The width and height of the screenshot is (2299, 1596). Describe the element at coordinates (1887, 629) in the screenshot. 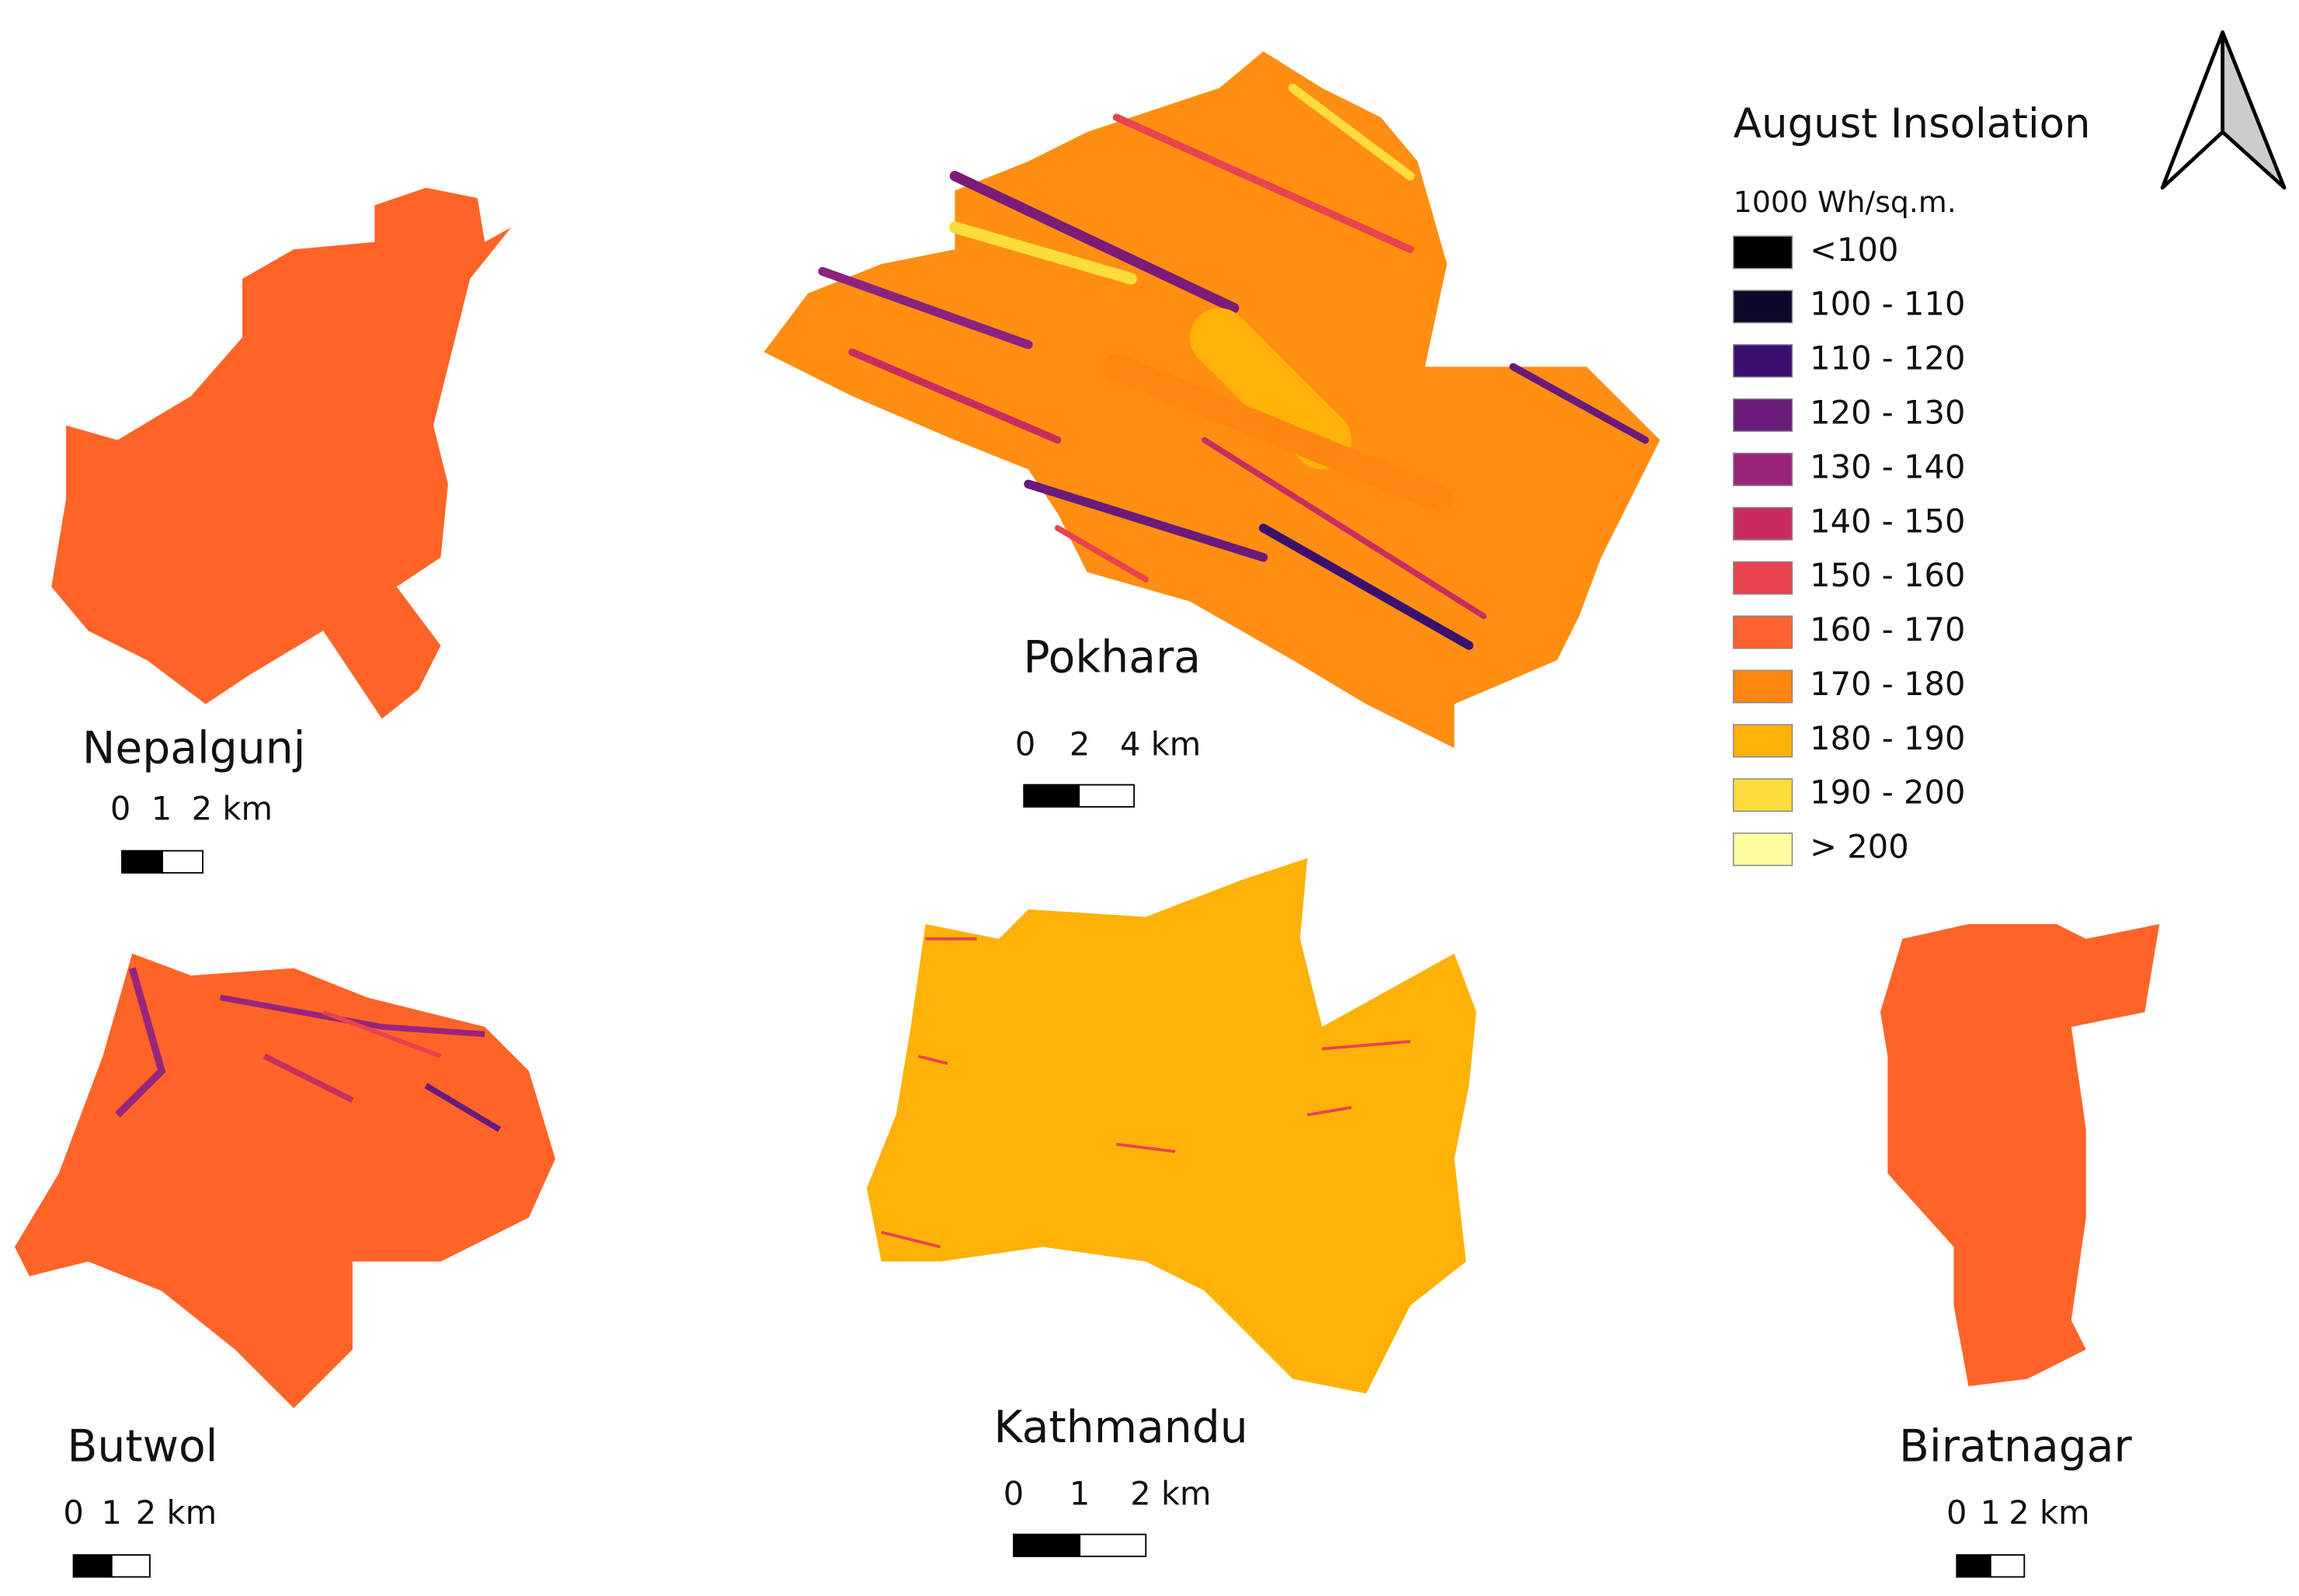

I see `legend-label: 160 - 170` at that location.